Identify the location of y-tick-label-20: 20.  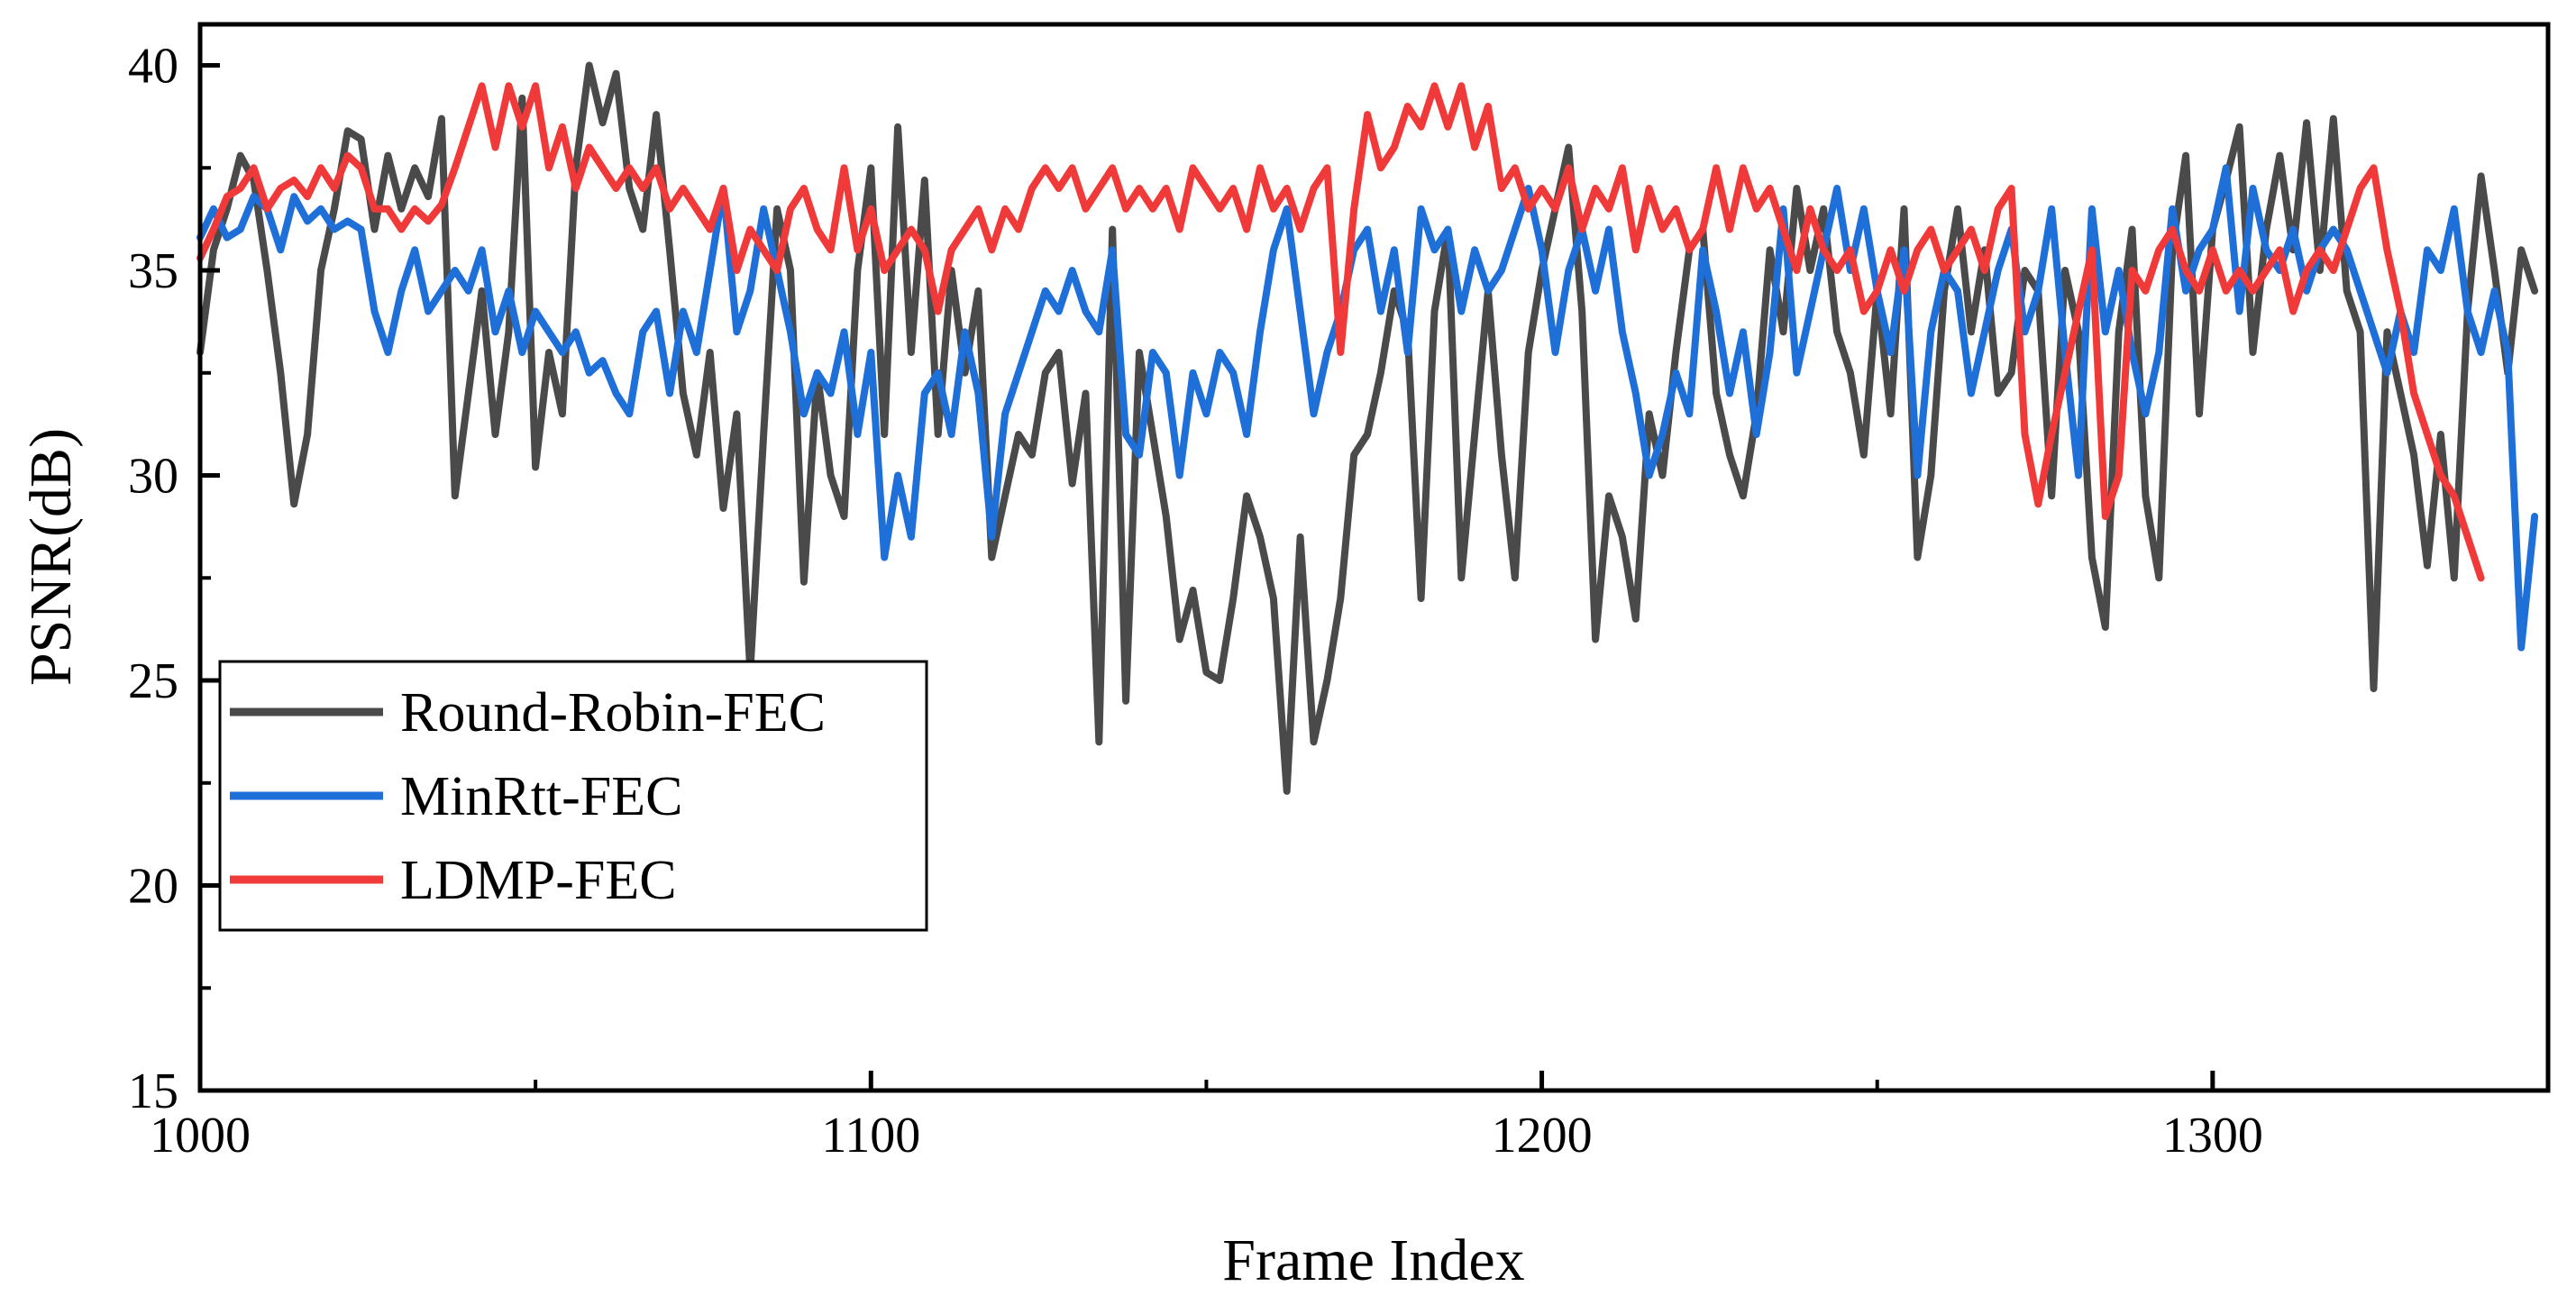
(153, 887).